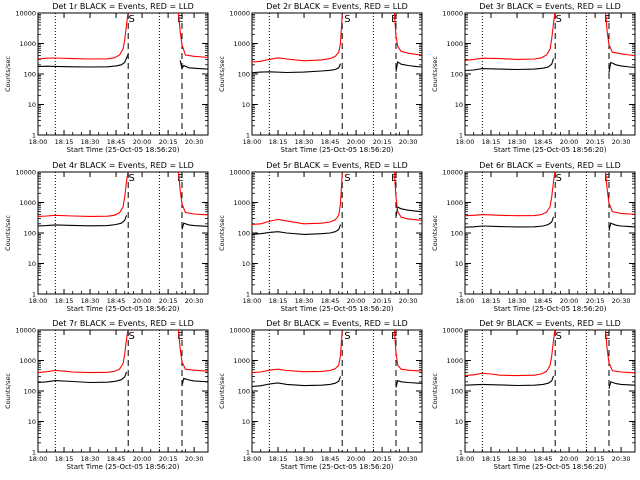  I want to click on chart-title: Det 2r BLACK = Events, RED = LLD, so click(337, 6).